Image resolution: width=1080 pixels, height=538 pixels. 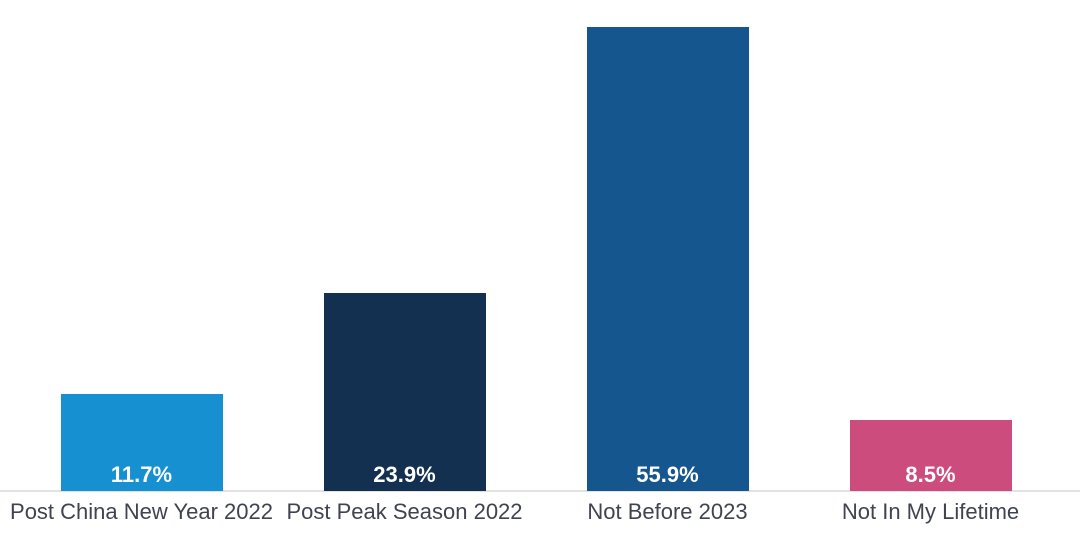 I want to click on bar-value-label: 55.9%, so click(x=667, y=474).